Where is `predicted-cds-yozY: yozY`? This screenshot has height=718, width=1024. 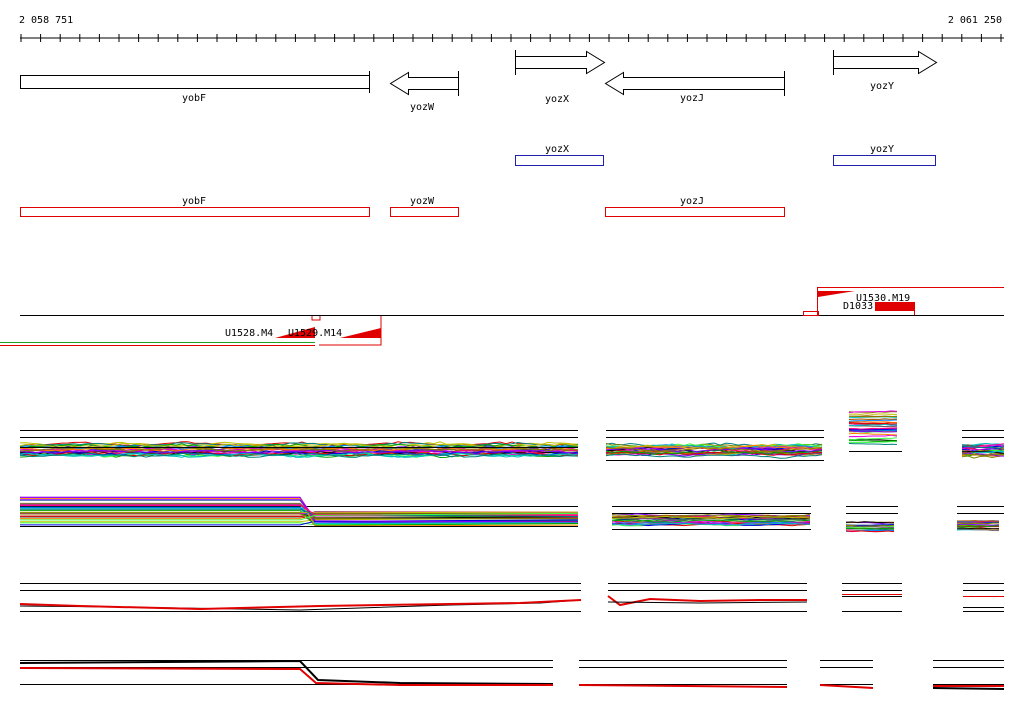 predicted-cds-yozY: yozY is located at coordinates (885, 155).